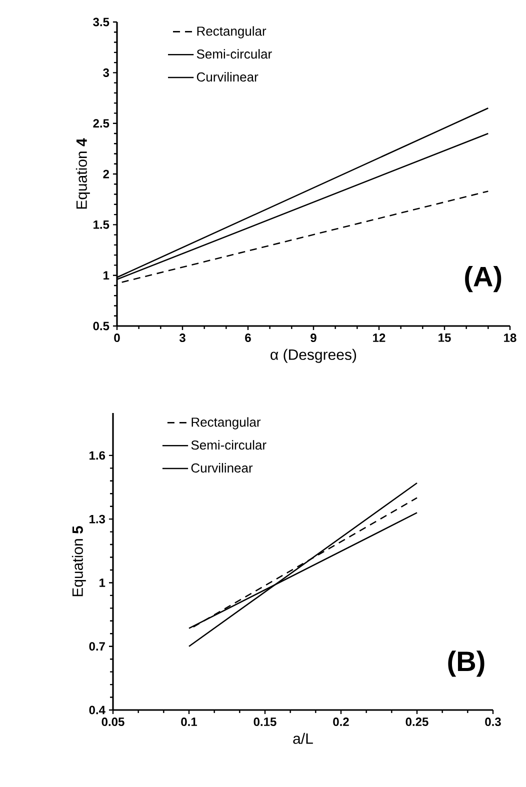 Image resolution: width=526 pixels, height=787 pixels. Describe the element at coordinates (79, 561) in the screenshot. I see `y-axis-title: Equation 5` at that location.